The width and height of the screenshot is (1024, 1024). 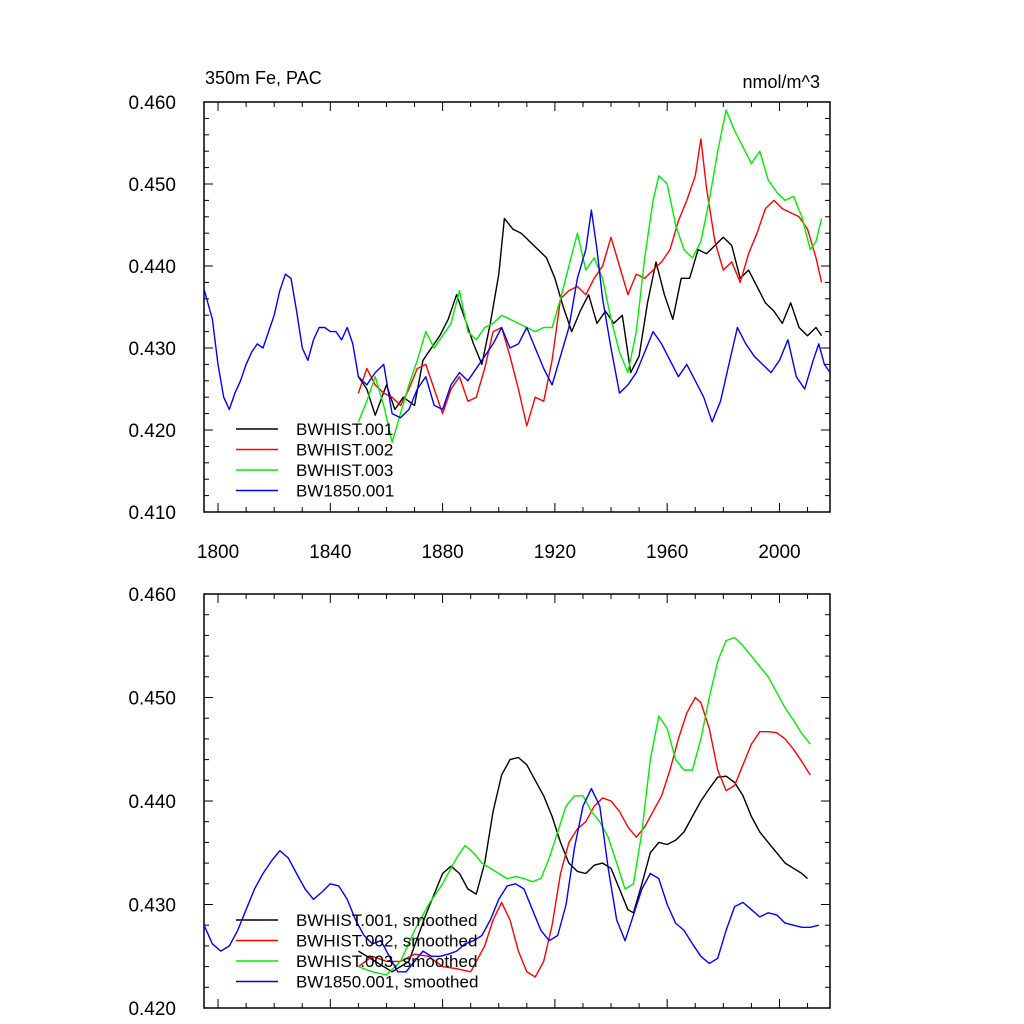 I want to click on top-ytick-label-2: 0.430, so click(x=152, y=349).